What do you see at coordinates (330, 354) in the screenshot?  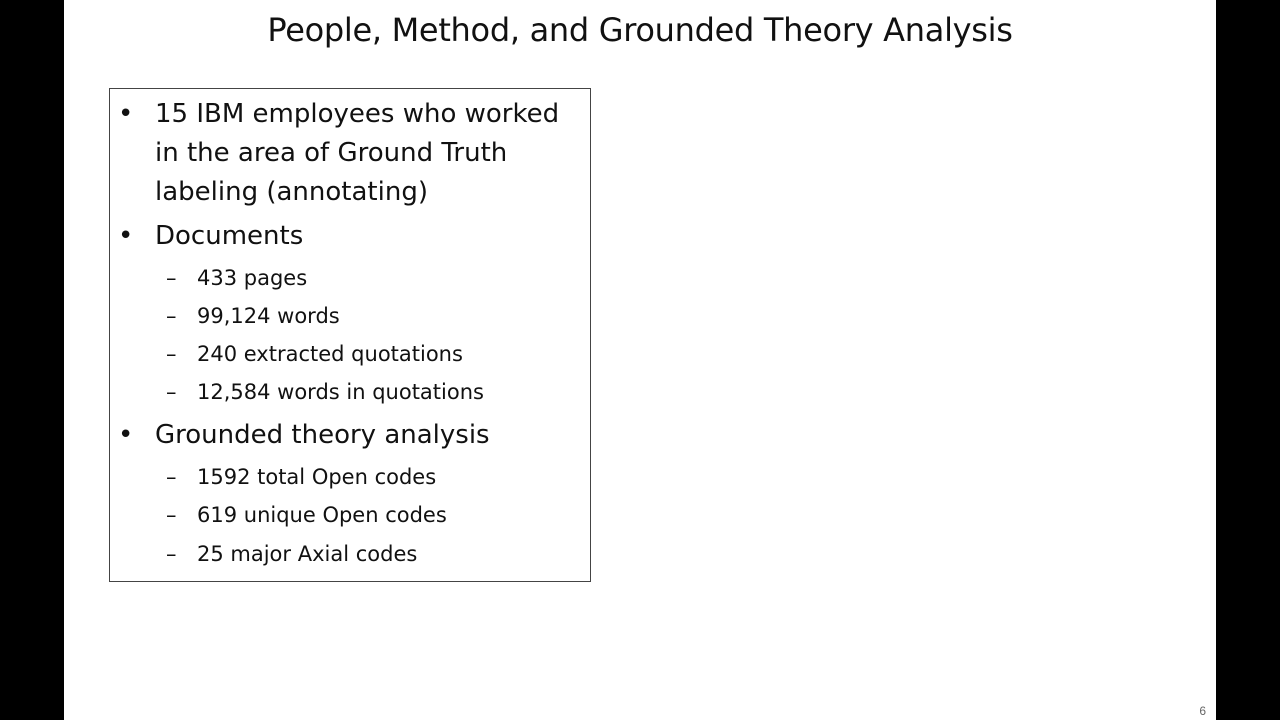 I see `sub-bullet-text: 240 extracted quotations` at bounding box center [330, 354].